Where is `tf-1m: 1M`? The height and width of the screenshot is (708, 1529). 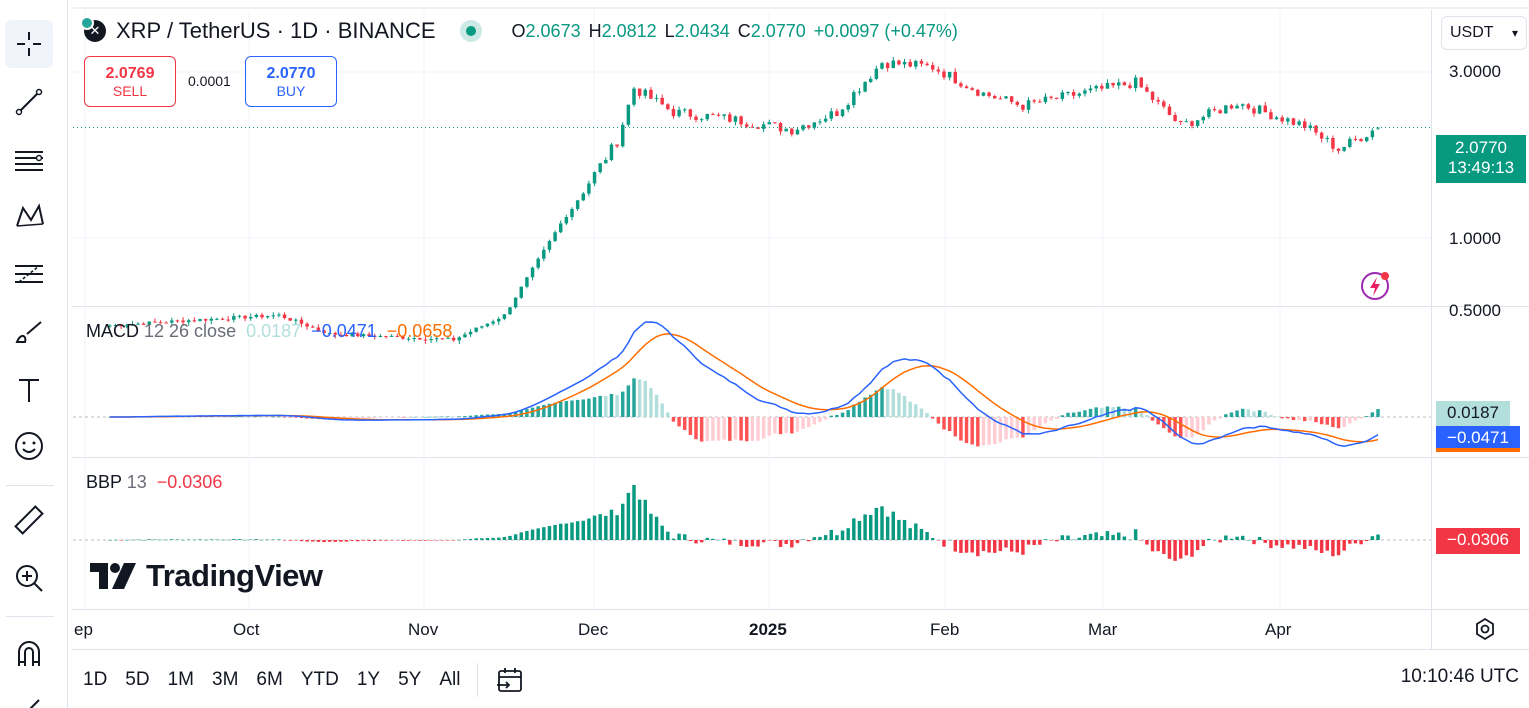
tf-1m: 1M is located at coordinates (180, 679).